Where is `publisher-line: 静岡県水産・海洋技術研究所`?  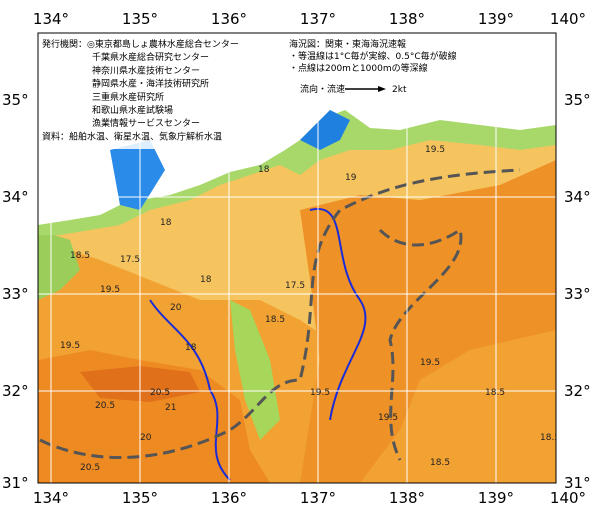
publisher-line: 静岡県水産・海洋技術研究所 is located at coordinates (150, 84).